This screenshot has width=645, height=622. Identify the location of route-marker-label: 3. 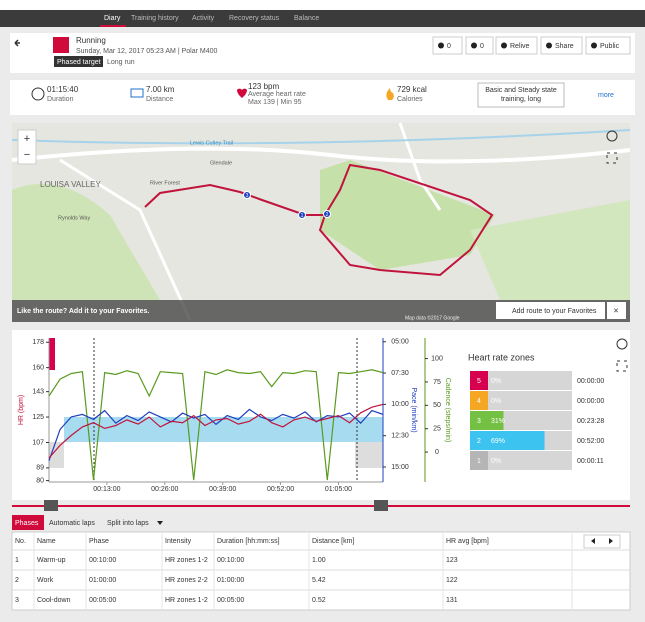
(247, 196).